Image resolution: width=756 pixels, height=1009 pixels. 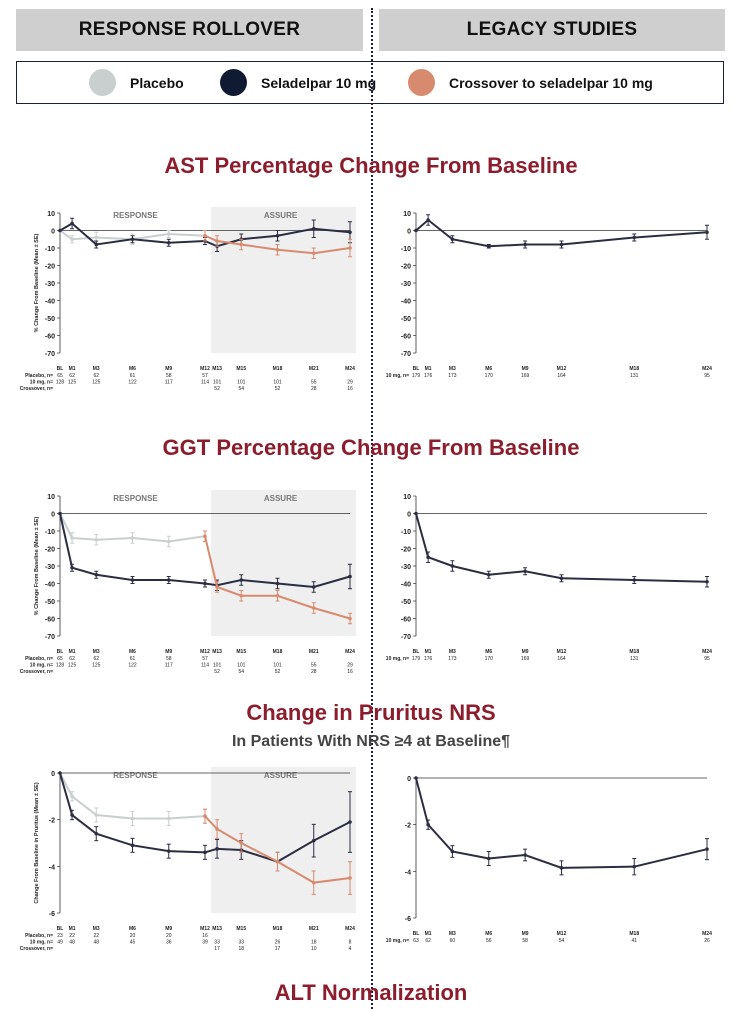 I want to click on ggt-rollover-table-cell-1-4: 117, so click(x=169, y=666).